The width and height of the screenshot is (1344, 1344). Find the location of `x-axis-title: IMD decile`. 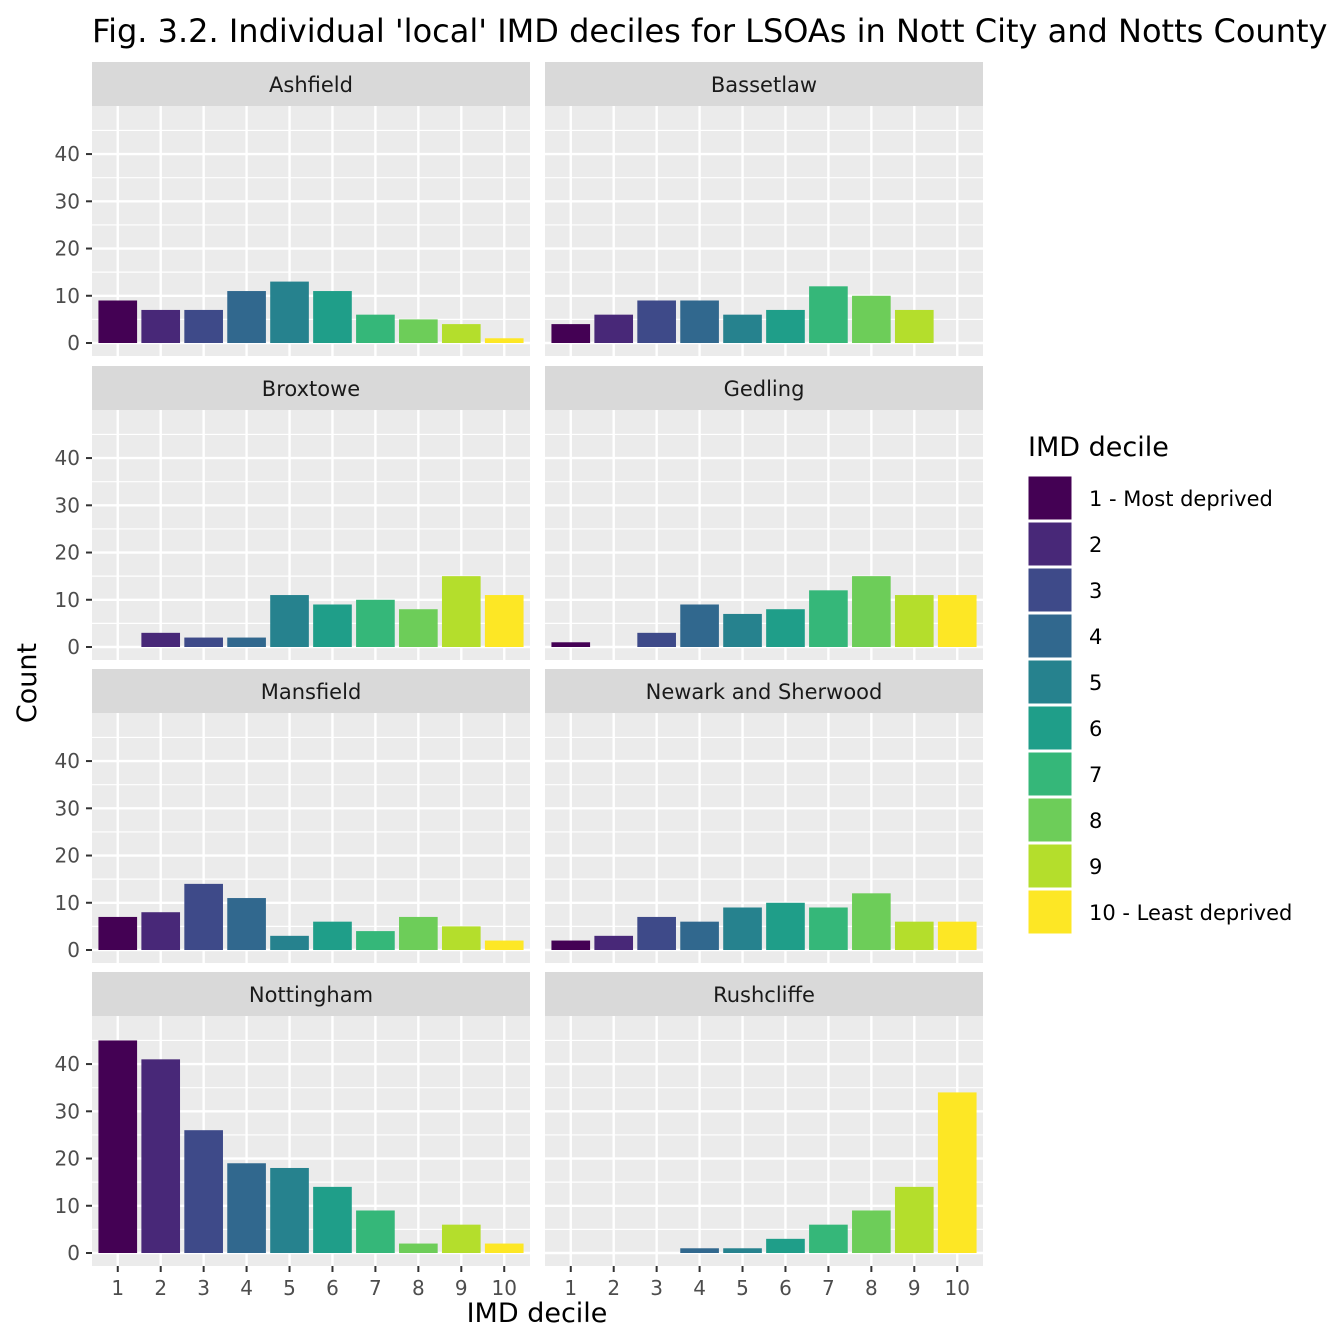

x-axis-title: IMD decile is located at coordinates (537, 1313).